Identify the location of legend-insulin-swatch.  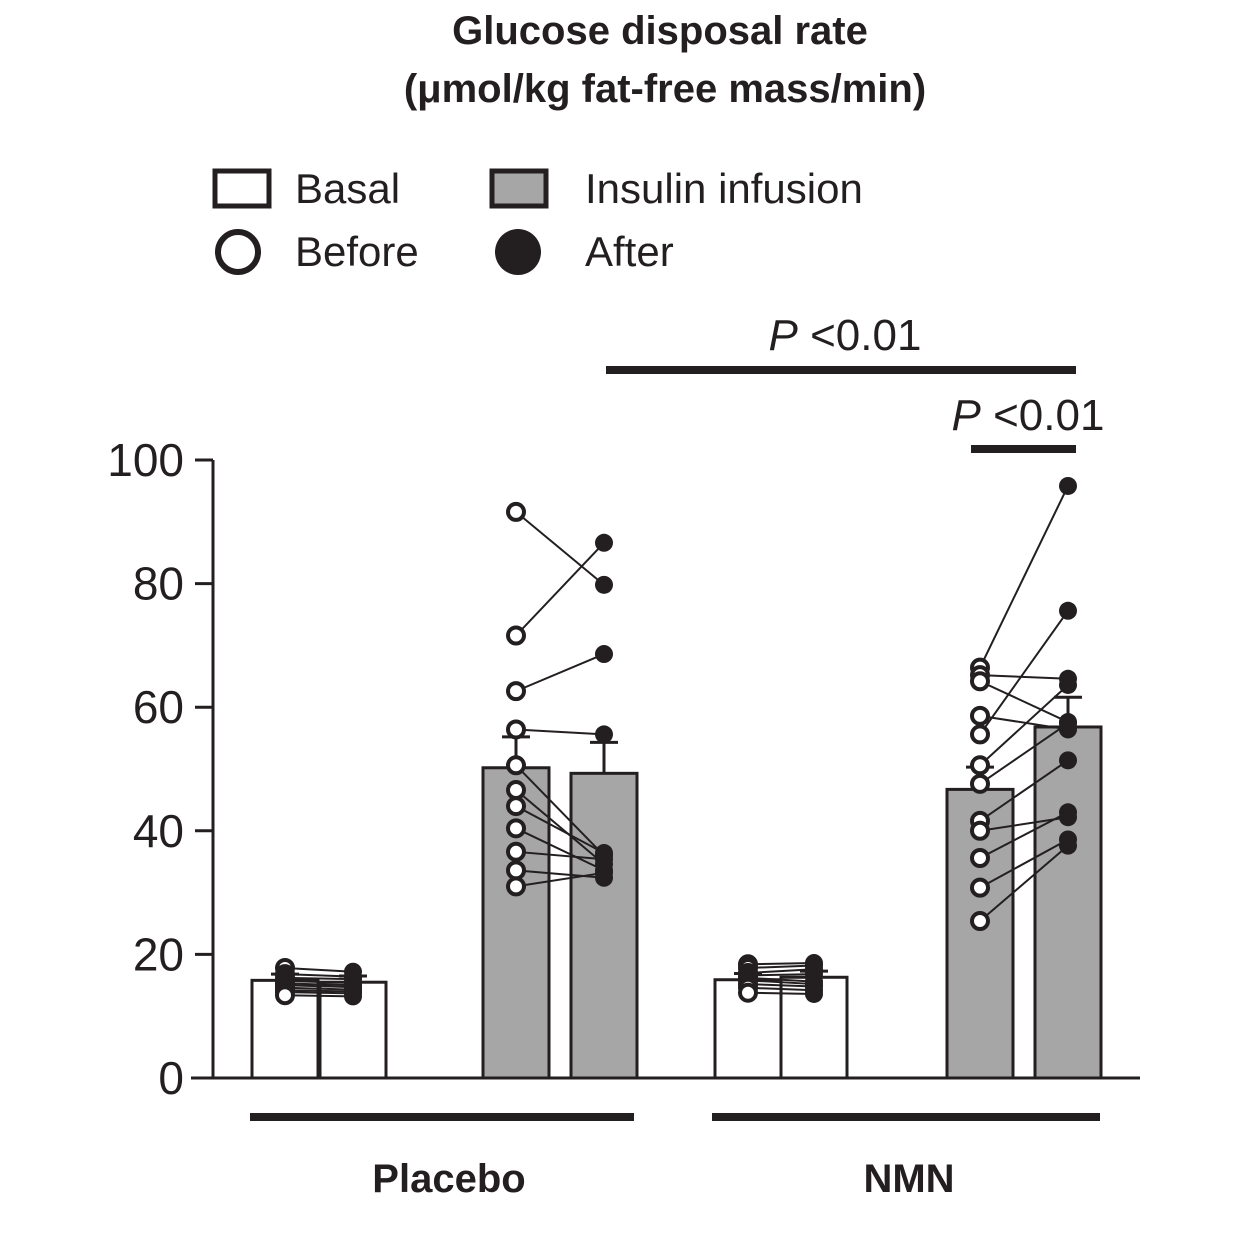
(519, 188).